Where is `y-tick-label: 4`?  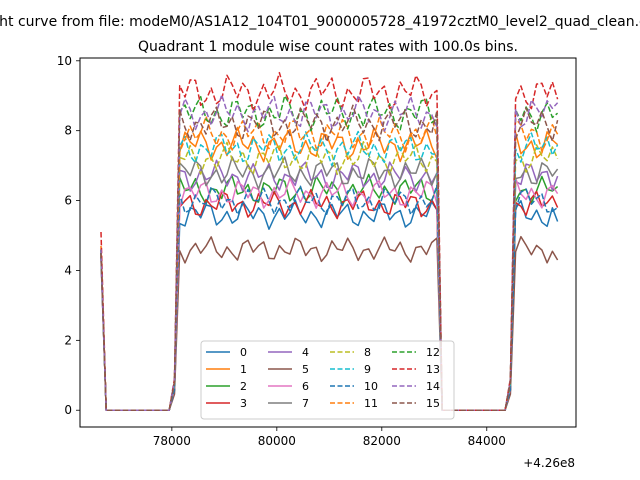
y-tick-label: 4 is located at coordinates (68, 270).